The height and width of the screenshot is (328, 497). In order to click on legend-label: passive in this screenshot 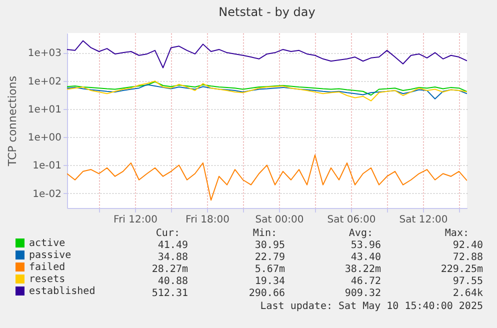, I will do `click(50, 255)`.